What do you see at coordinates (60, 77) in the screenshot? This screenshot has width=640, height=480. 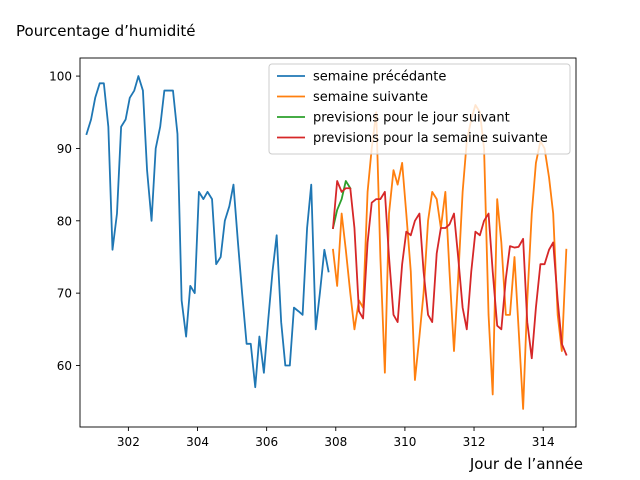 I see `y-tick-label: 100` at bounding box center [60, 77].